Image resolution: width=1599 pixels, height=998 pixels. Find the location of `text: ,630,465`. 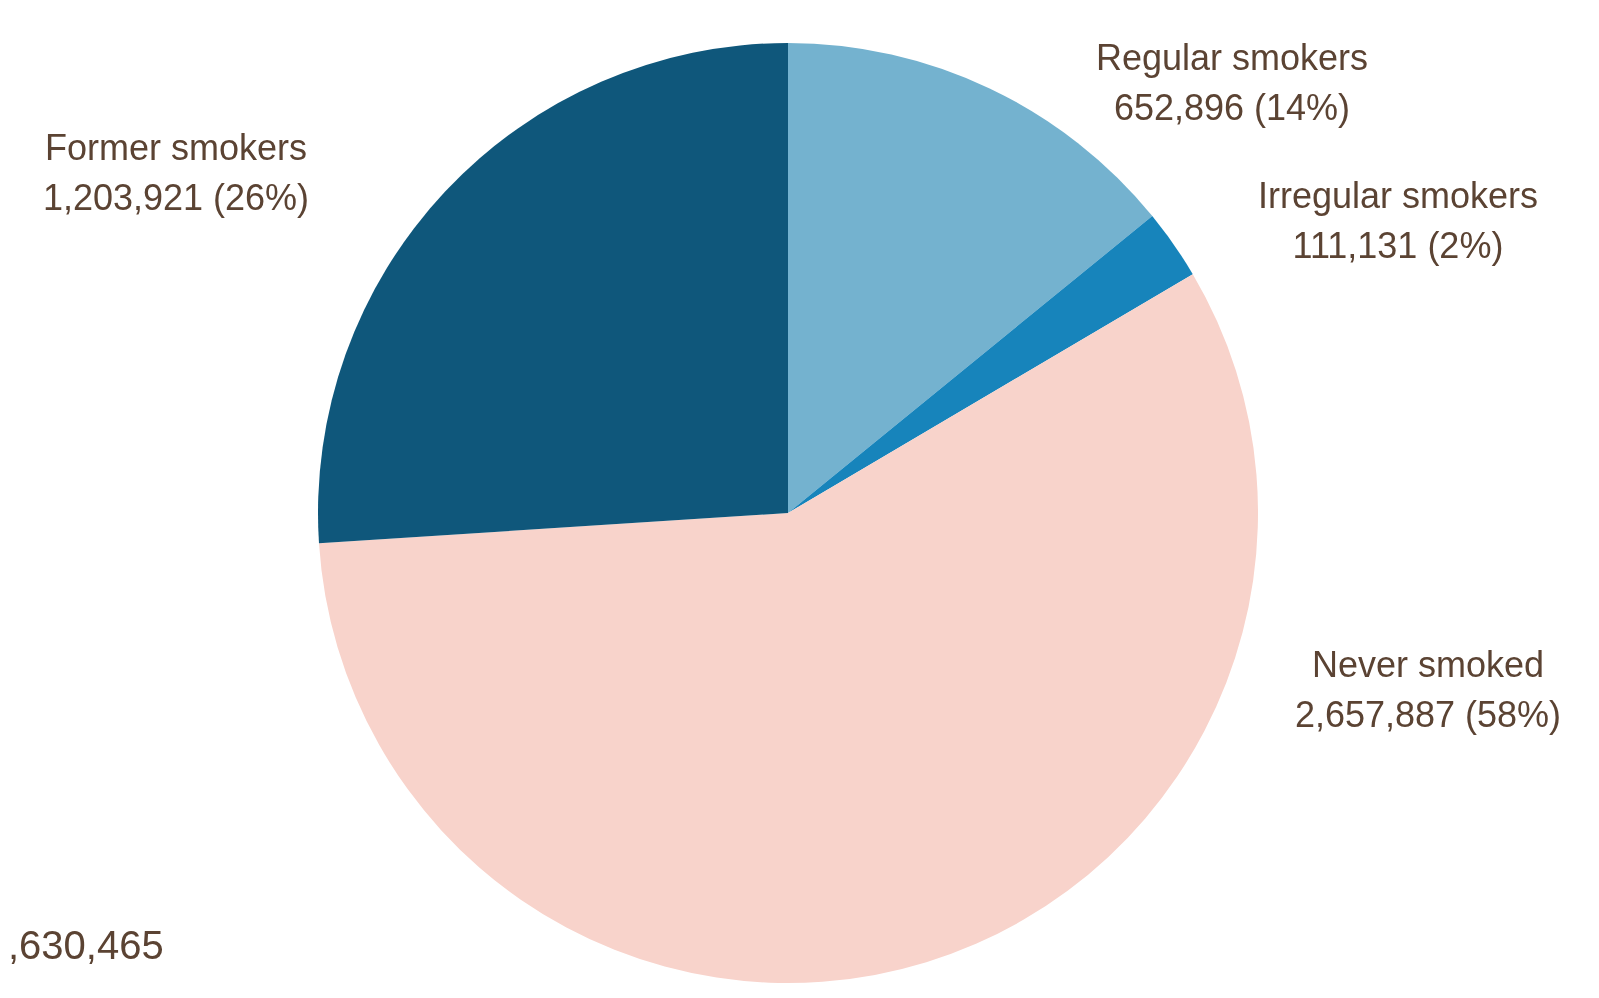

text: ,630,465 is located at coordinates (86, 945).